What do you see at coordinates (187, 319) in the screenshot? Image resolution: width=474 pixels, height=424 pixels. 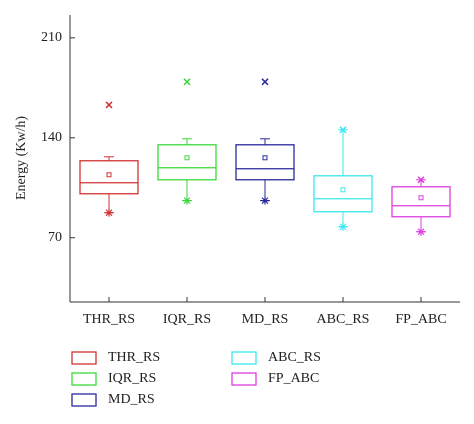 I see `x-tick-label: IQR_RS` at bounding box center [187, 319].